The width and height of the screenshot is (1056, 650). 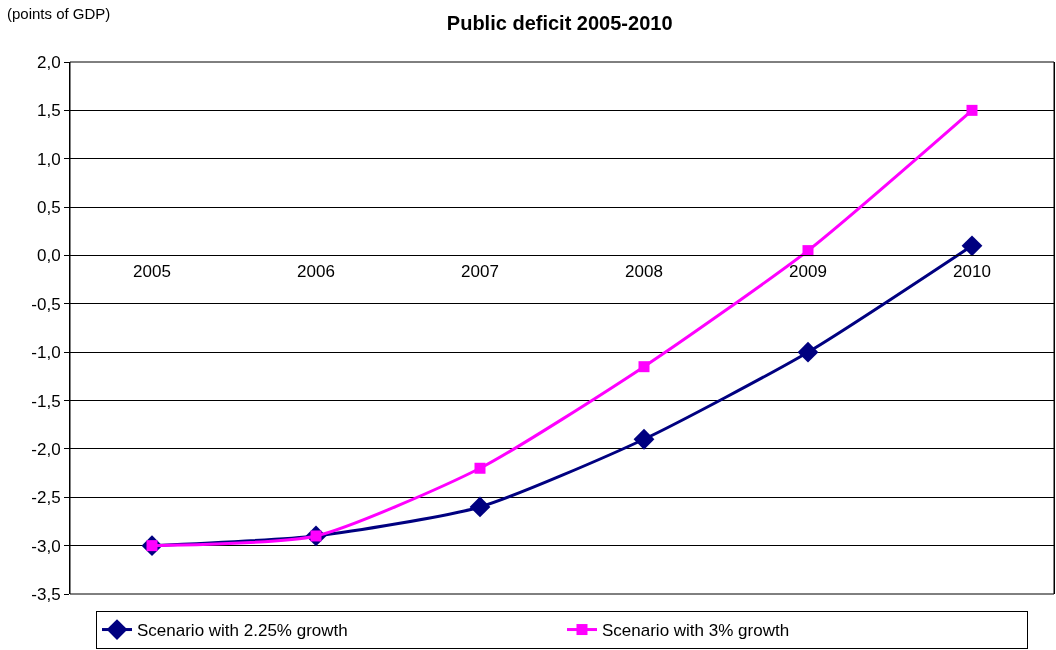 What do you see at coordinates (48, 159) in the screenshot?
I see `y-tick-label: 1,0` at bounding box center [48, 159].